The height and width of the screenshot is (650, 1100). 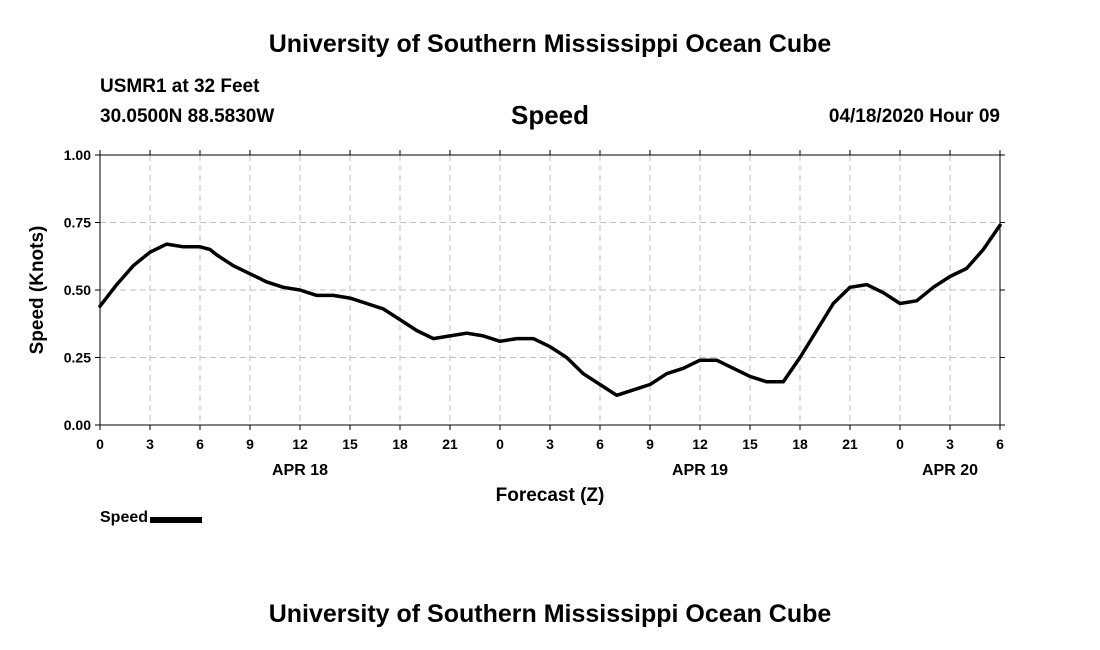 I want to click on legend: Speed, so click(x=151, y=518).